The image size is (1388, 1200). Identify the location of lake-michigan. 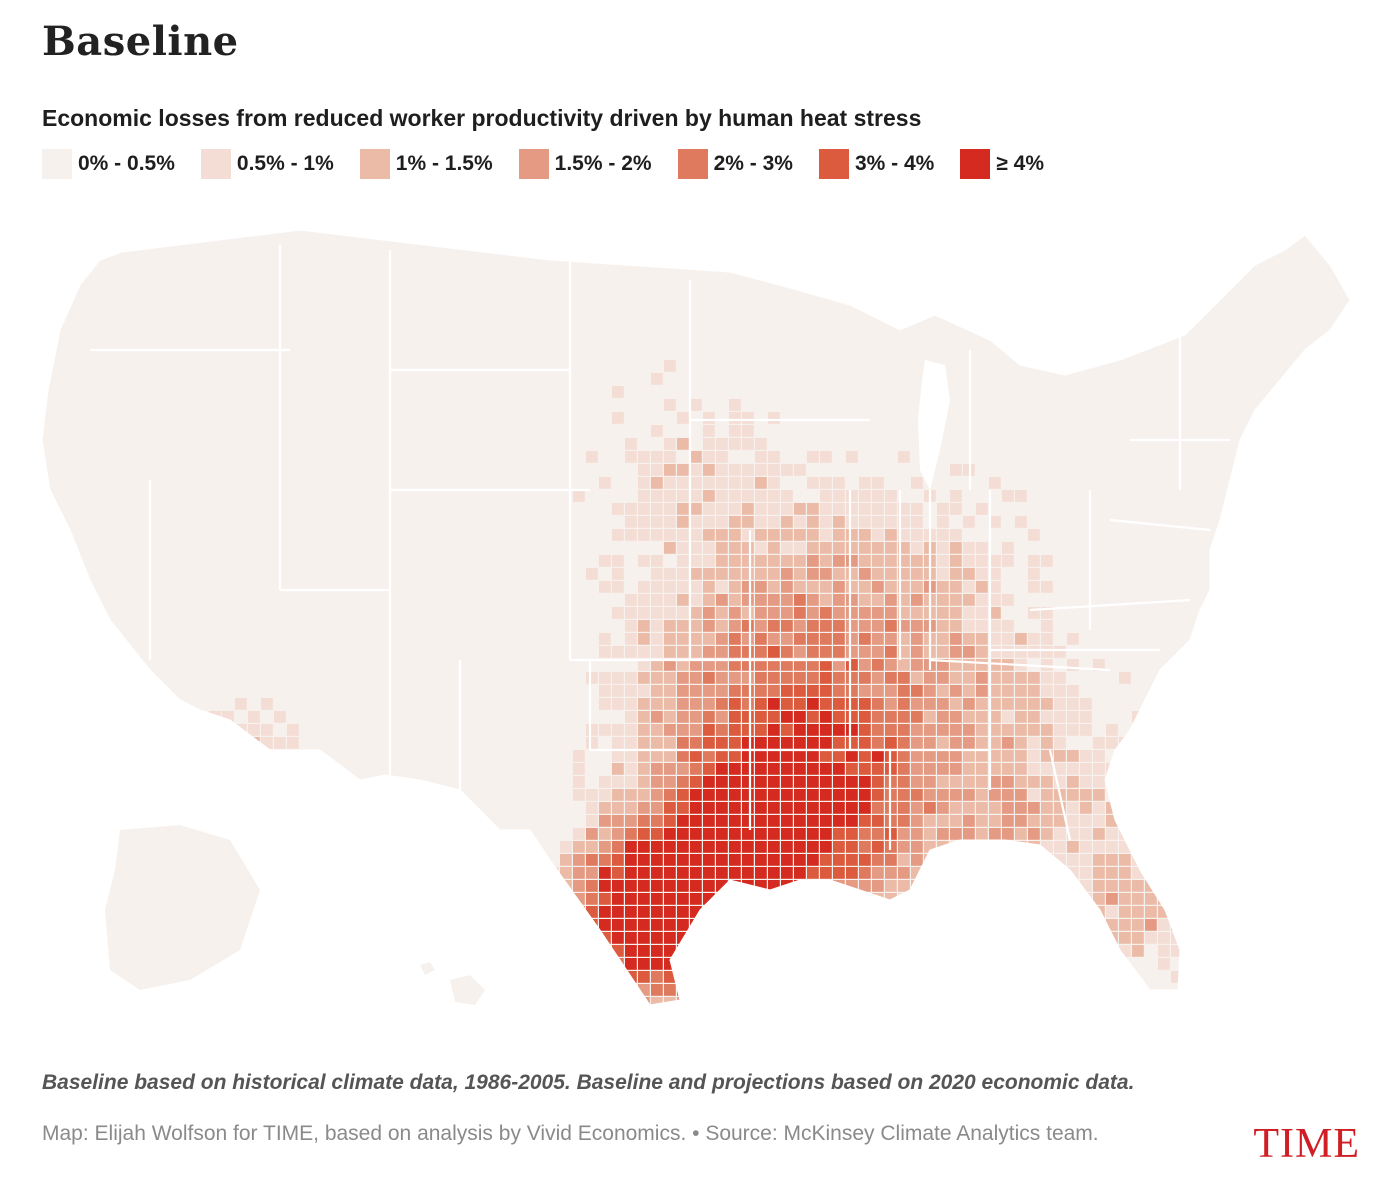
(934, 425).